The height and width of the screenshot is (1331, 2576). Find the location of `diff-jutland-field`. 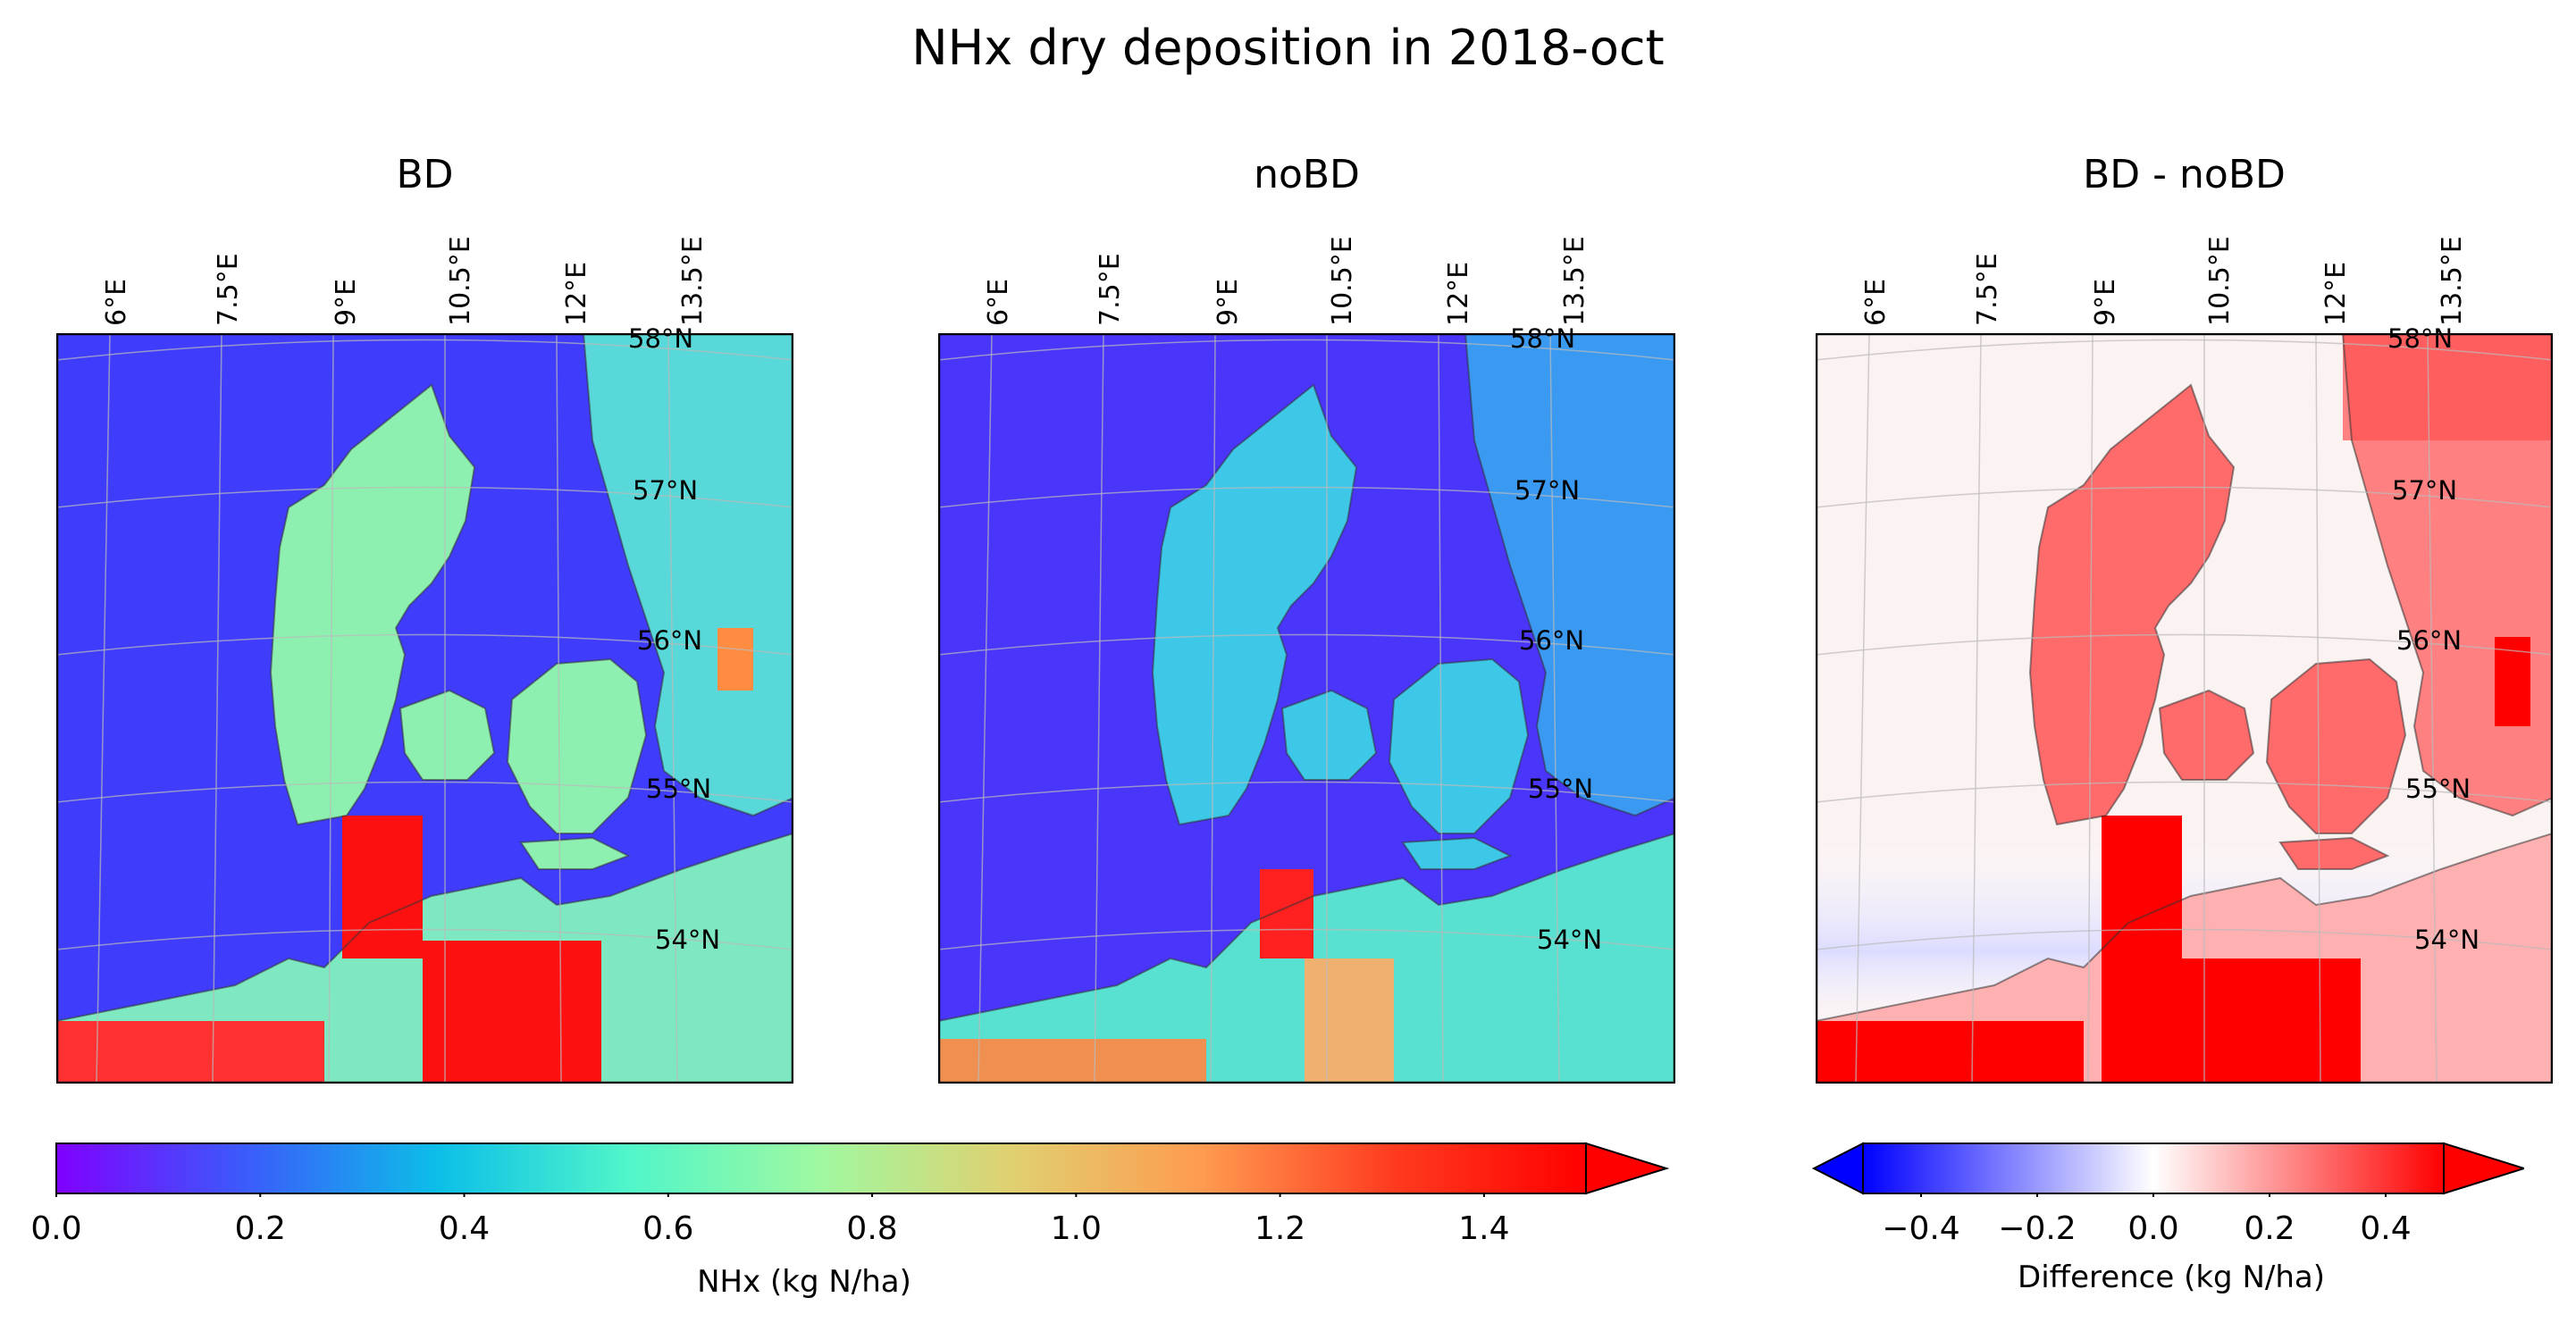

diff-jutland-field is located at coordinates (2132, 605).